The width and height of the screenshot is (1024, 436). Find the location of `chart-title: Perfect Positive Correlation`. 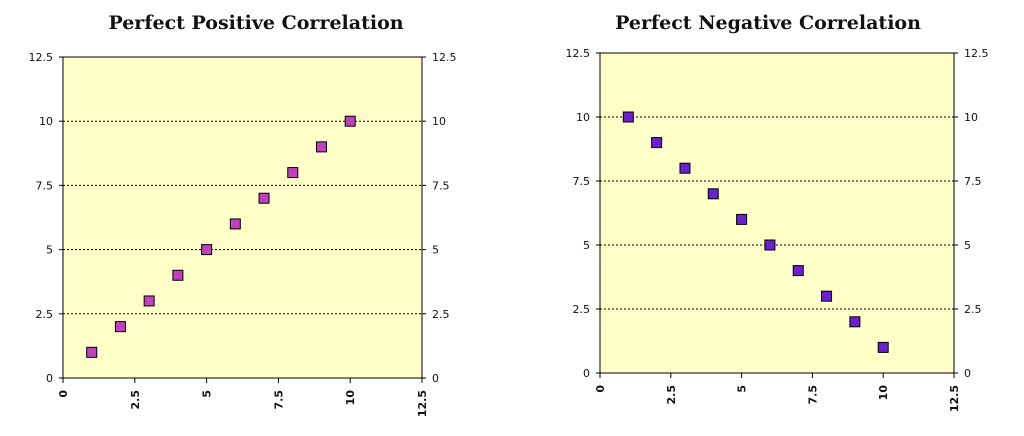

chart-title: Perfect Positive Correlation is located at coordinates (256, 23).